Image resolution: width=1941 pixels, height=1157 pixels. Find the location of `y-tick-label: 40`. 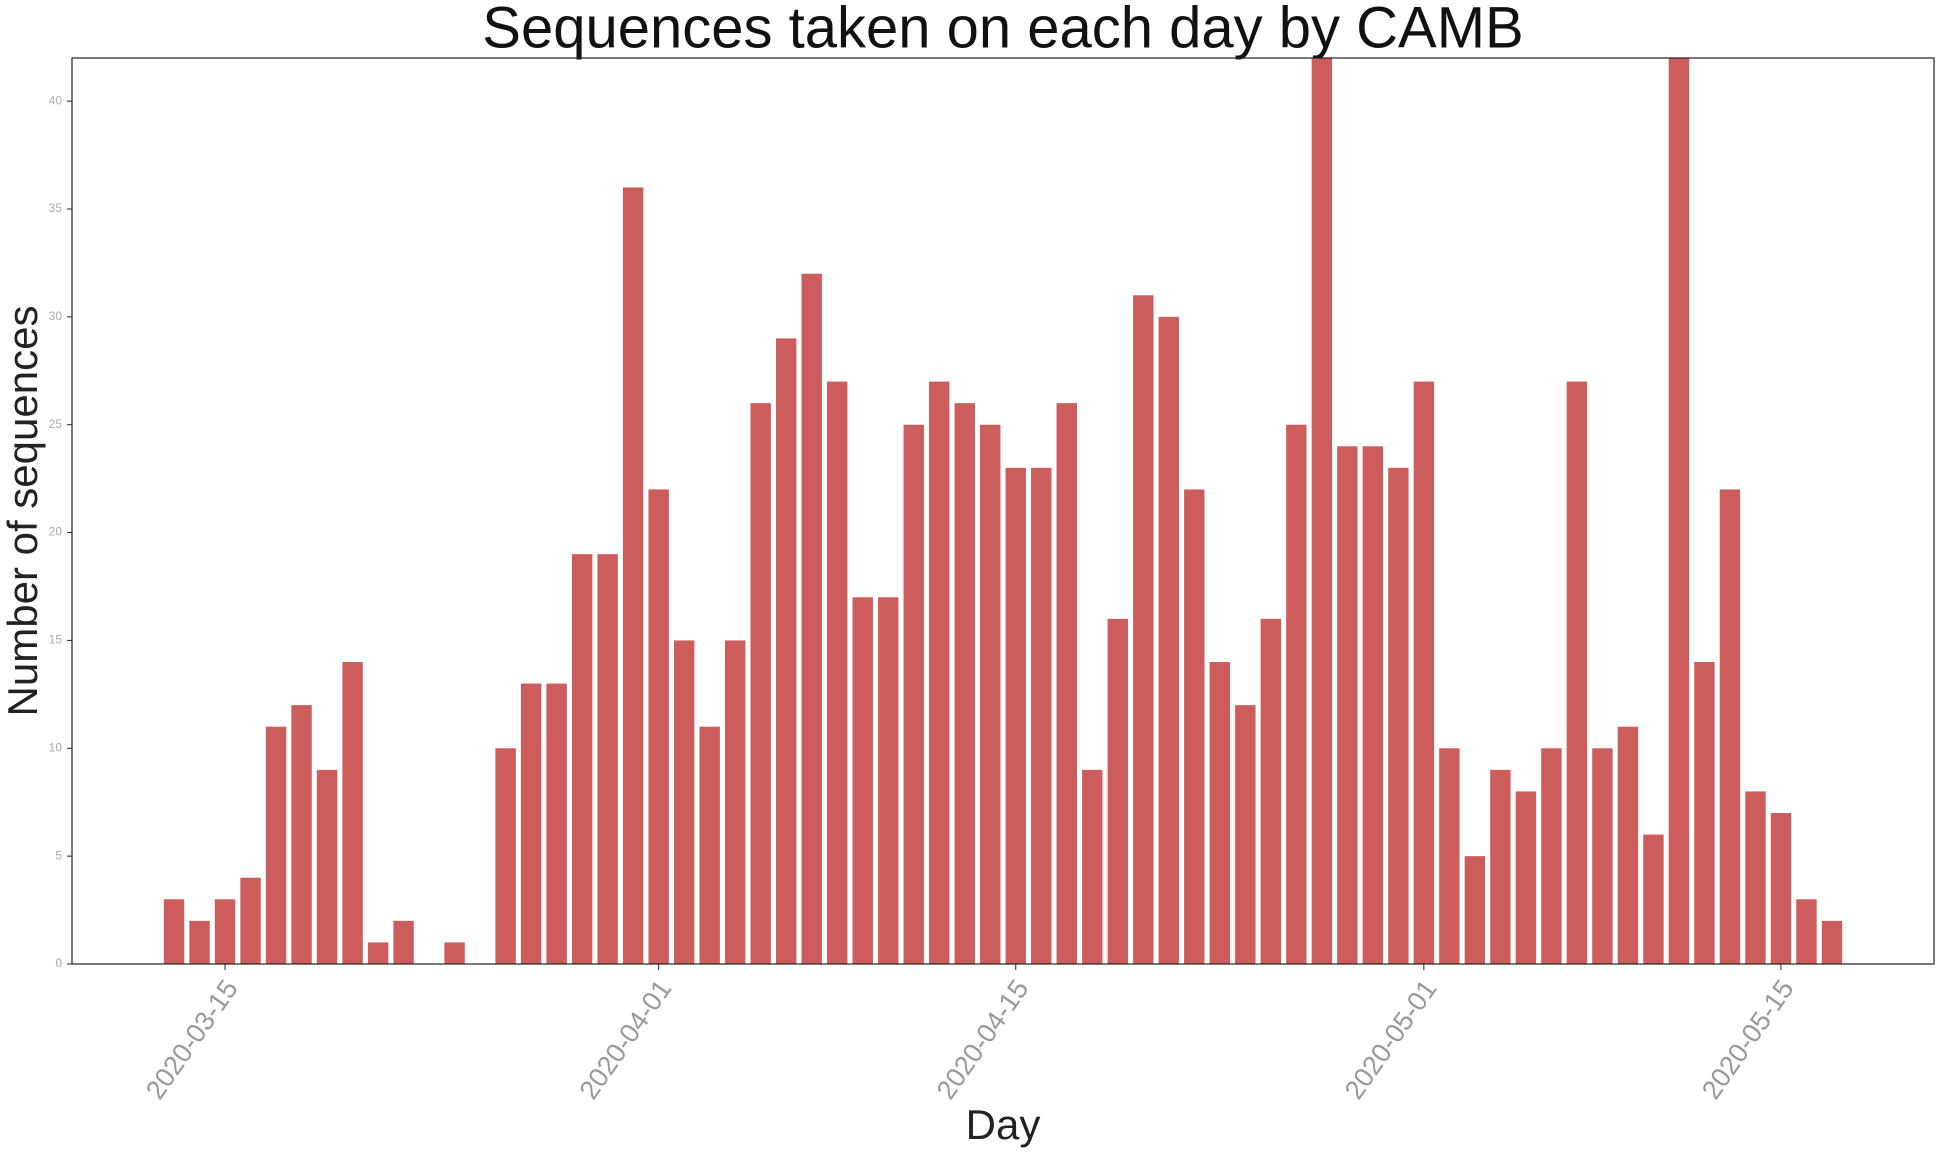

y-tick-label: 40 is located at coordinates (56, 100).